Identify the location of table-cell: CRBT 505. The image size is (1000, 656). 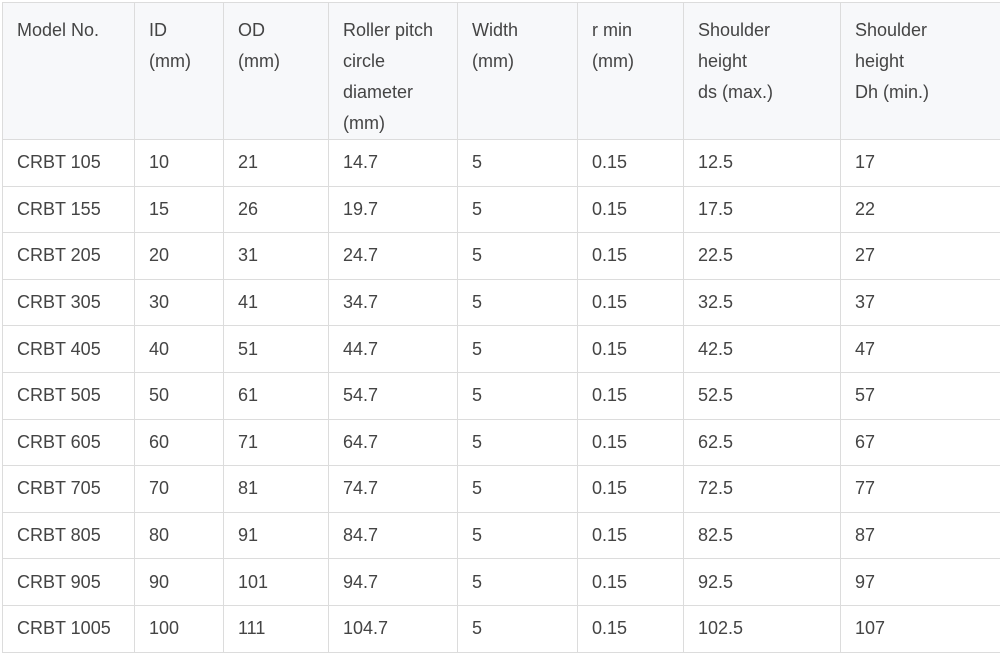
(68, 395).